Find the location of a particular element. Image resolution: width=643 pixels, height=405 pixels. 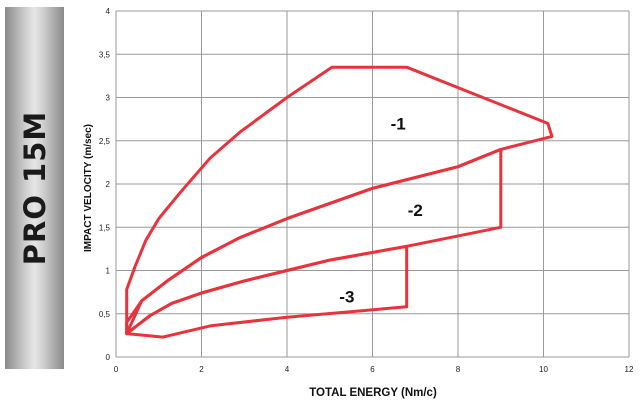

y-tick-label: 1,5 is located at coordinates (105, 227).